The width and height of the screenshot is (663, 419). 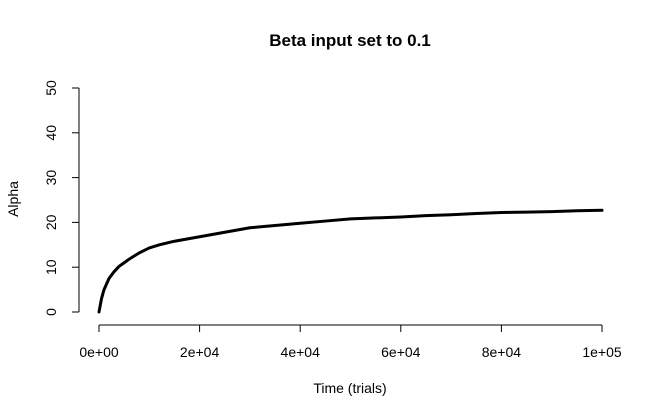 I want to click on x-axis-label: Time (trials), so click(x=349, y=388).